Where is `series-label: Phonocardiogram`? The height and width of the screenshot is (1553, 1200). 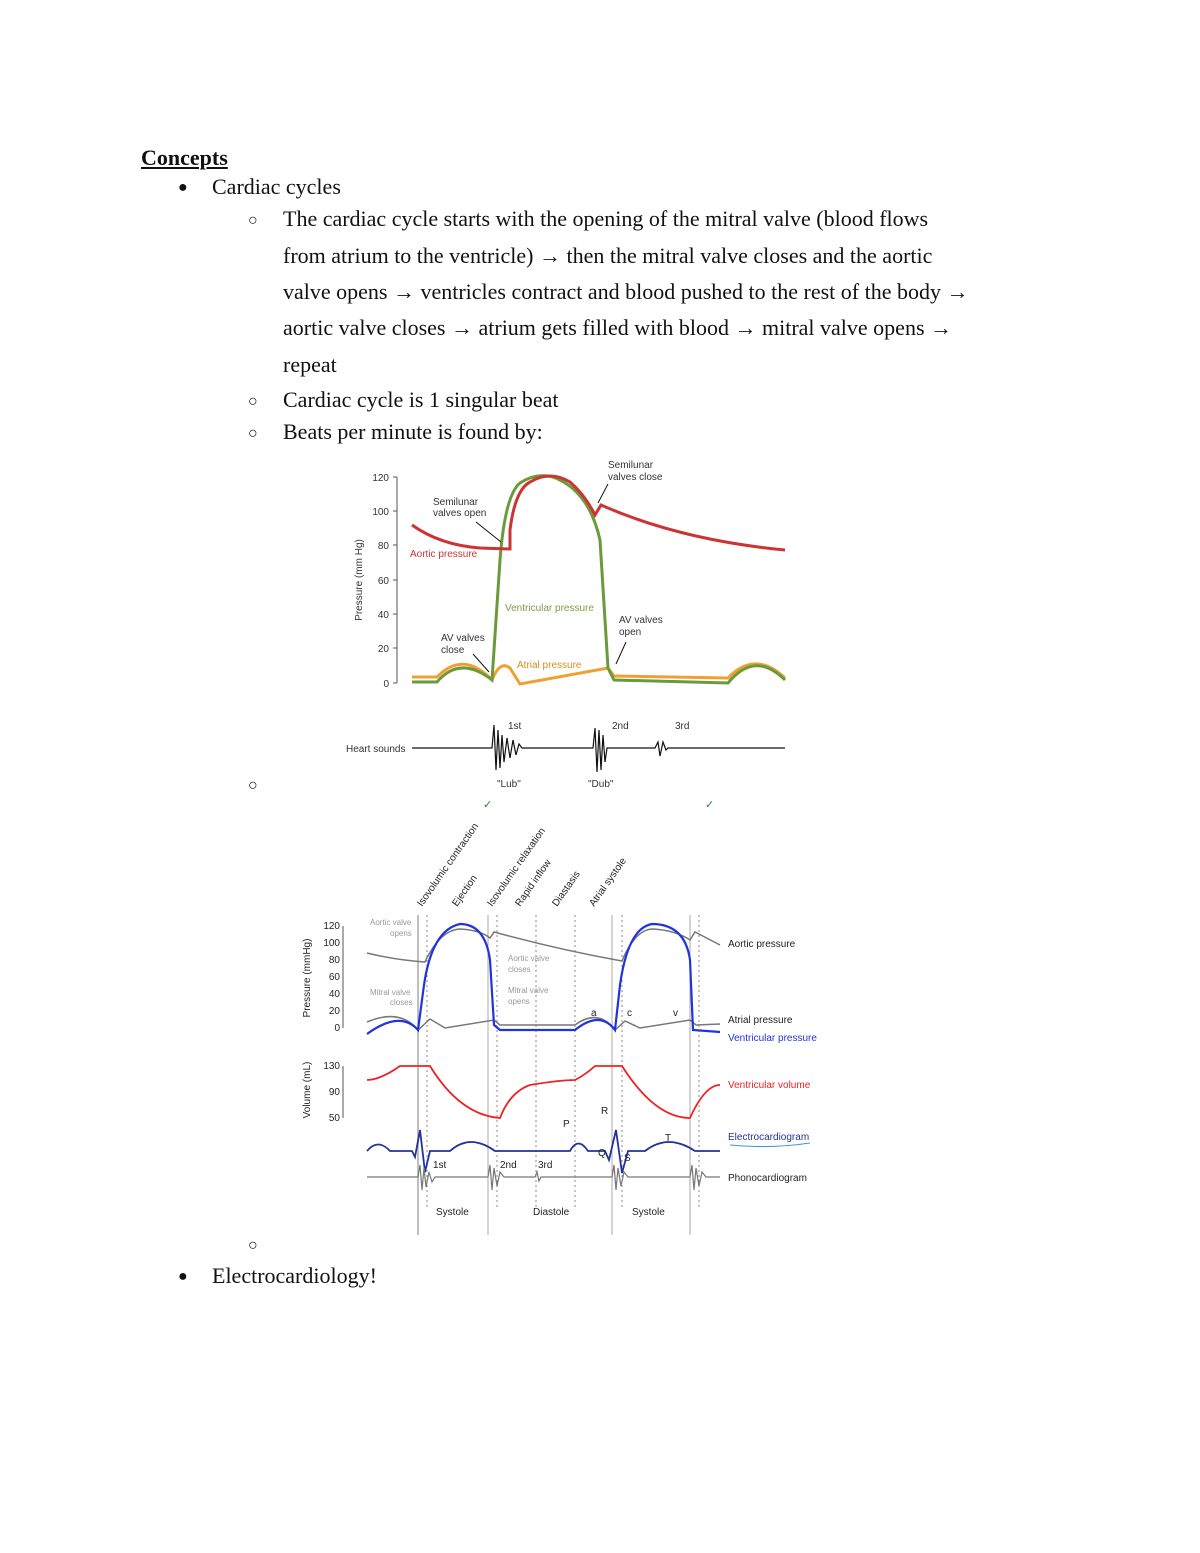 series-label: Phonocardiogram is located at coordinates (767, 1178).